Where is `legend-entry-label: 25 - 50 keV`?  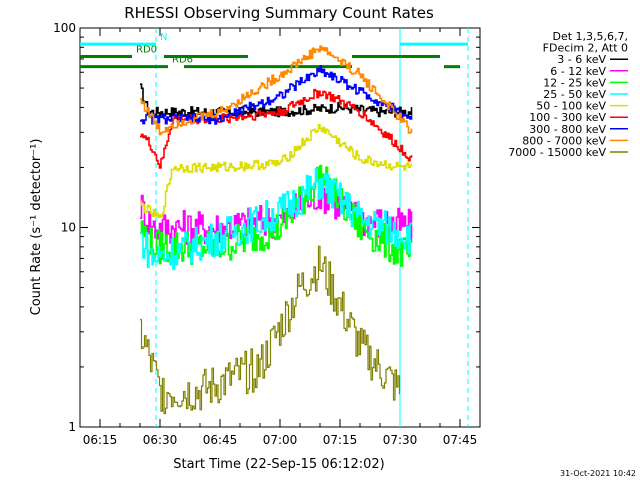 legend-entry-label: 25 - 50 keV is located at coordinates (574, 94).